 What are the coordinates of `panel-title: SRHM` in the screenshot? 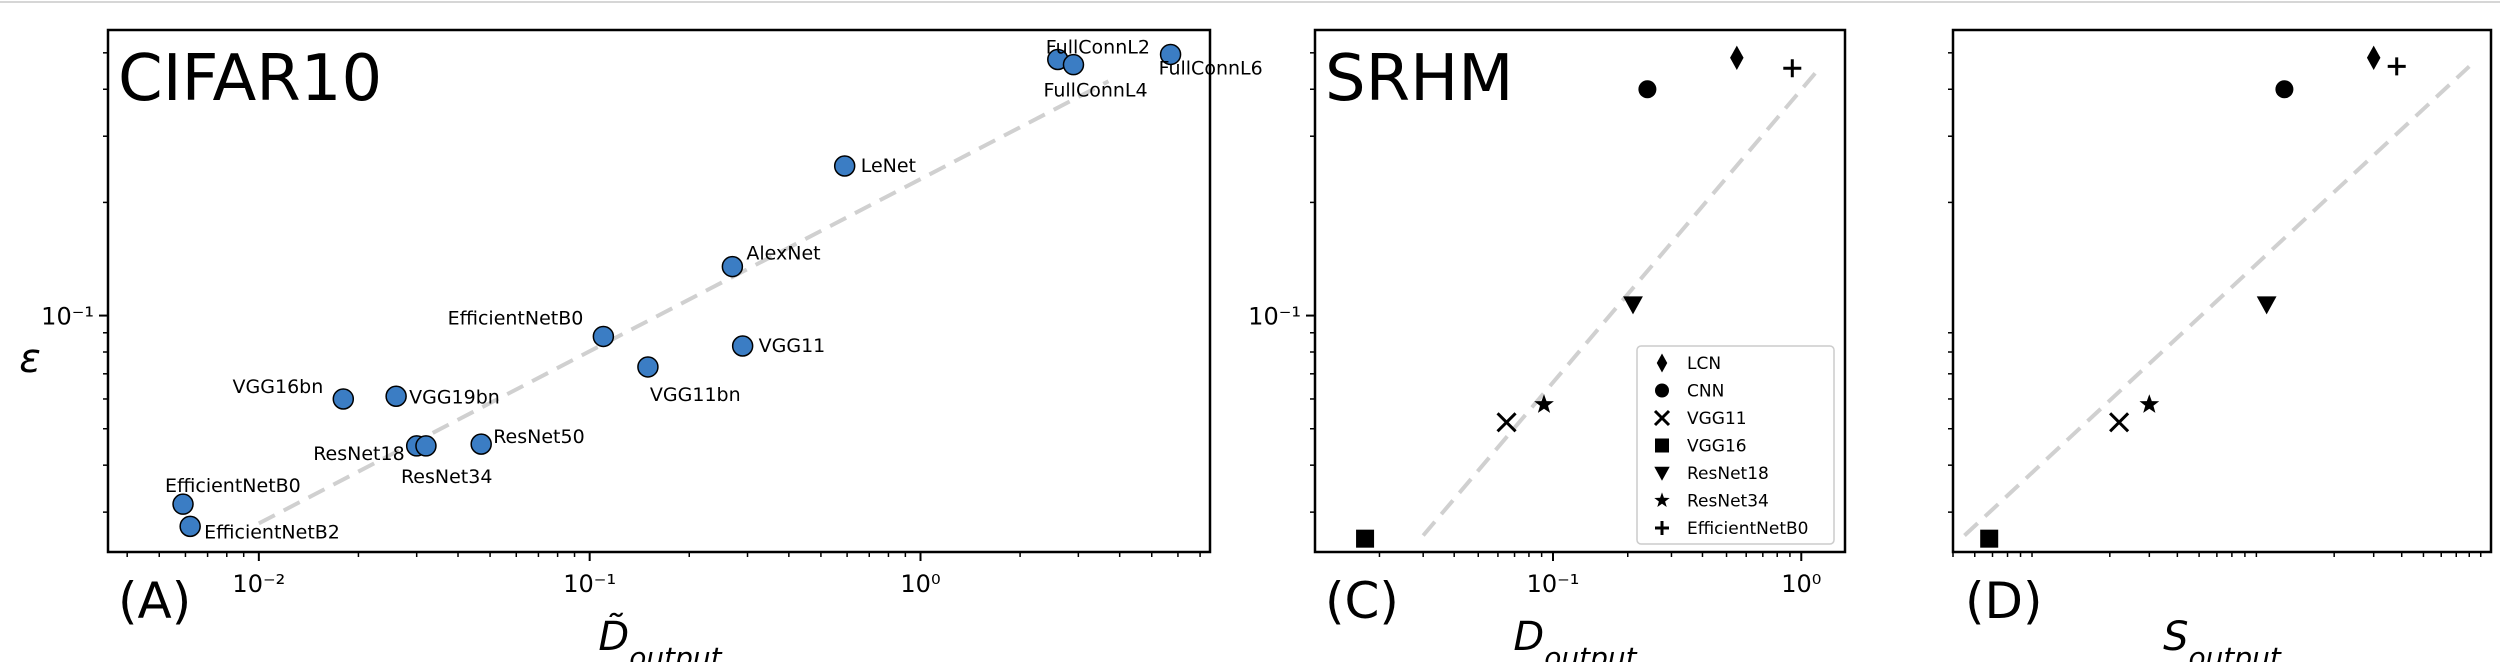 It's located at (1419, 79).